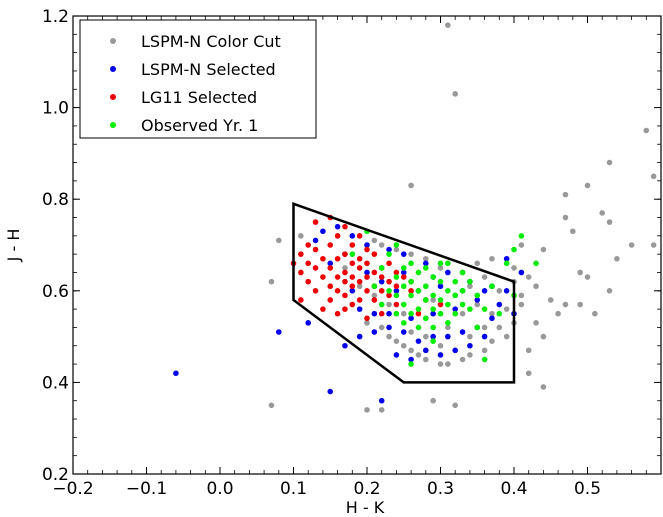 The height and width of the screenshot is (517, 663). What do you see at coordinates (55, 292) in the screenshot?
I see `y-tick-label: 0.6` at bounding box center [55, 292].